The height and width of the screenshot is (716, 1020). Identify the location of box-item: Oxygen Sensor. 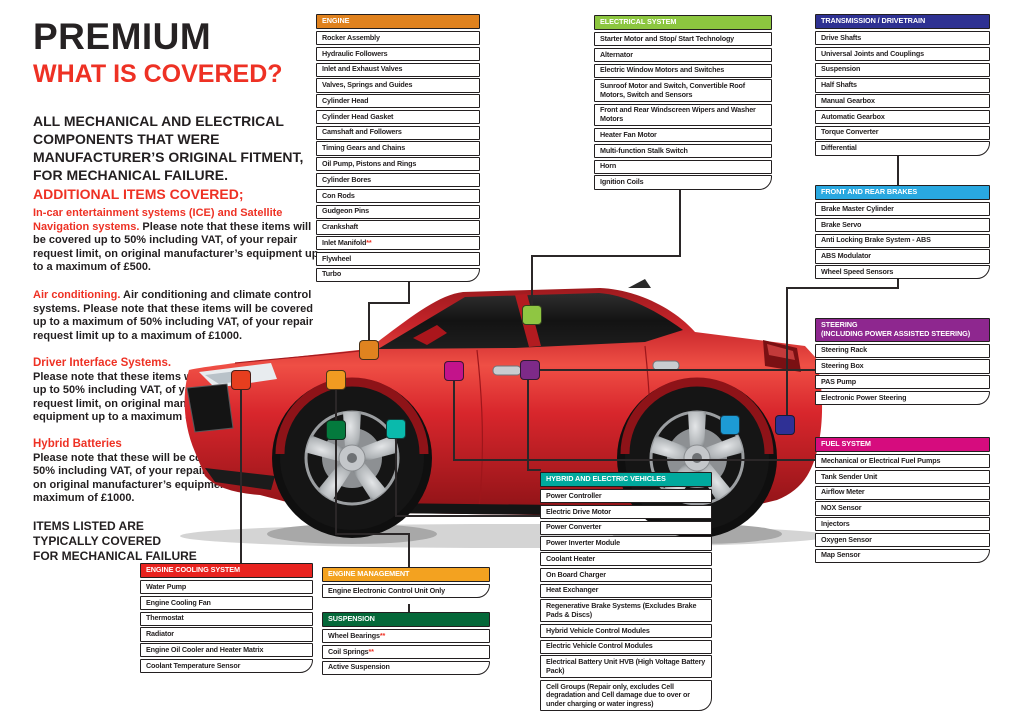
(902, 540).